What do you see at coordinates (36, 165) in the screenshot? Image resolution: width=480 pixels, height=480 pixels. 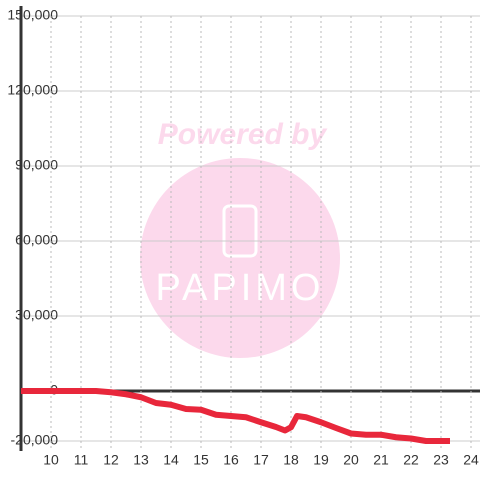 I see `y-tick-label: 90,000` at bounding box center [36, 165].